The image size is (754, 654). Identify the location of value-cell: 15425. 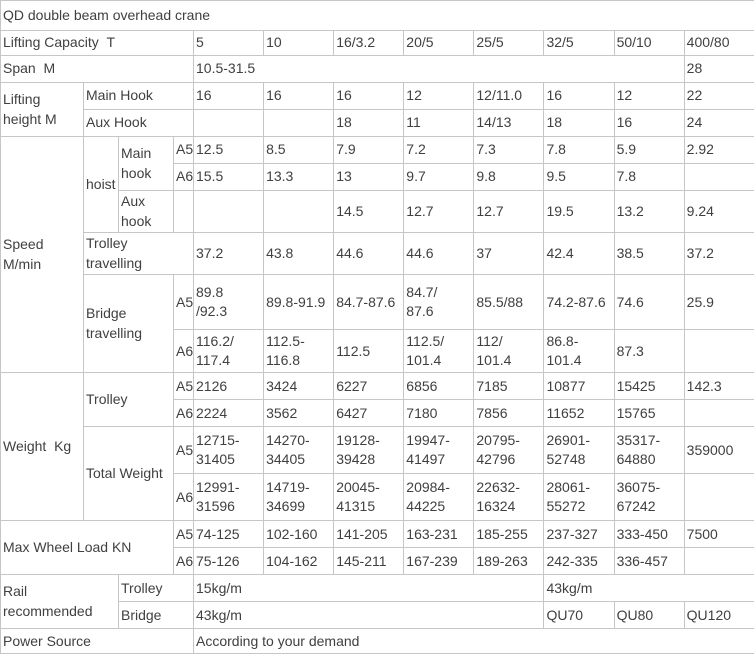
(649, 386).